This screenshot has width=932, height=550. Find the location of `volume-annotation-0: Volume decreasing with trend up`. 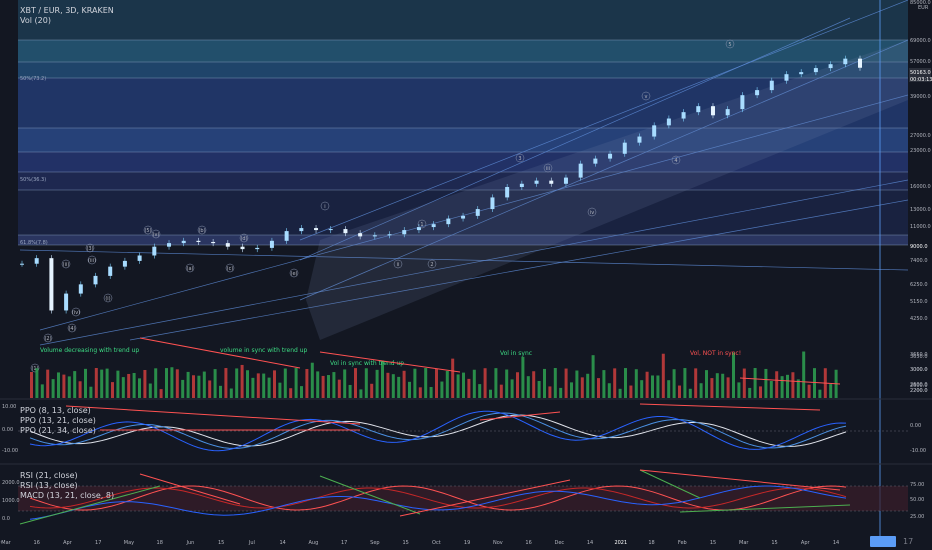

volume-annotation-0: Volume decreasing with trend up is located at coordinates (89, 350).